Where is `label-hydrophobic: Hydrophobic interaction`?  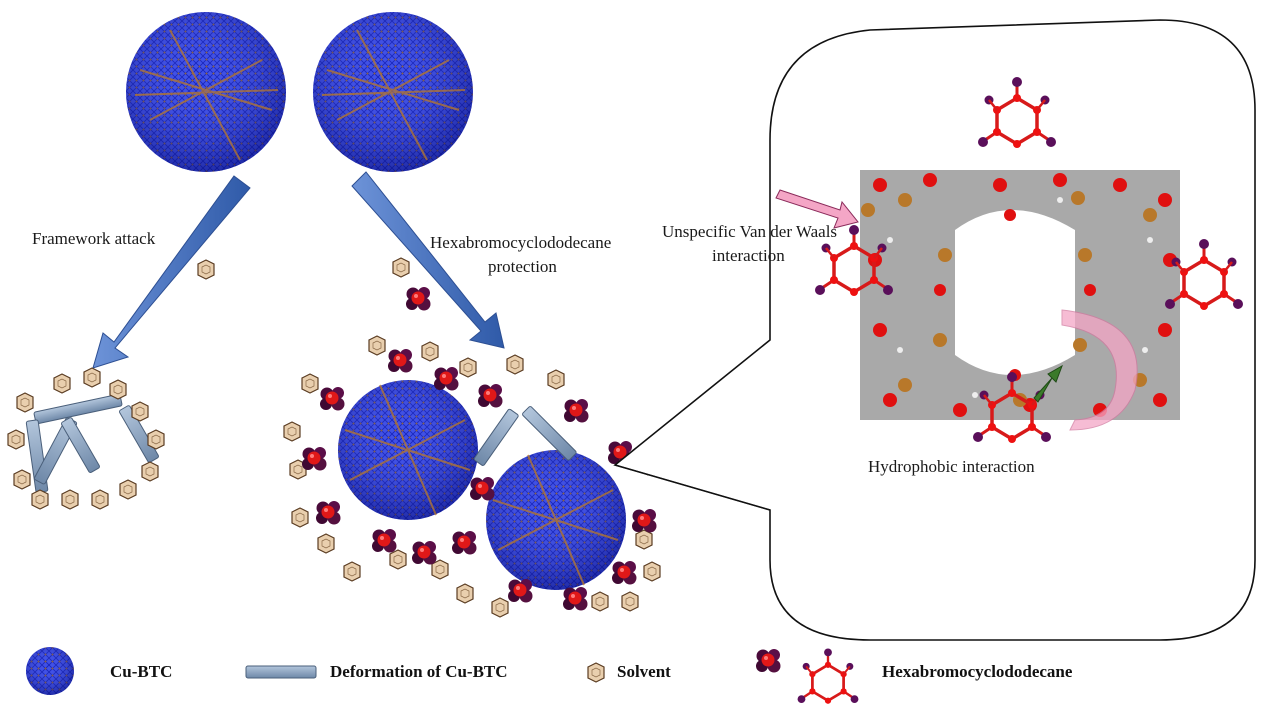 label-hydrophobic: Hydrophobic interaction is located at coordinates (951, 466).